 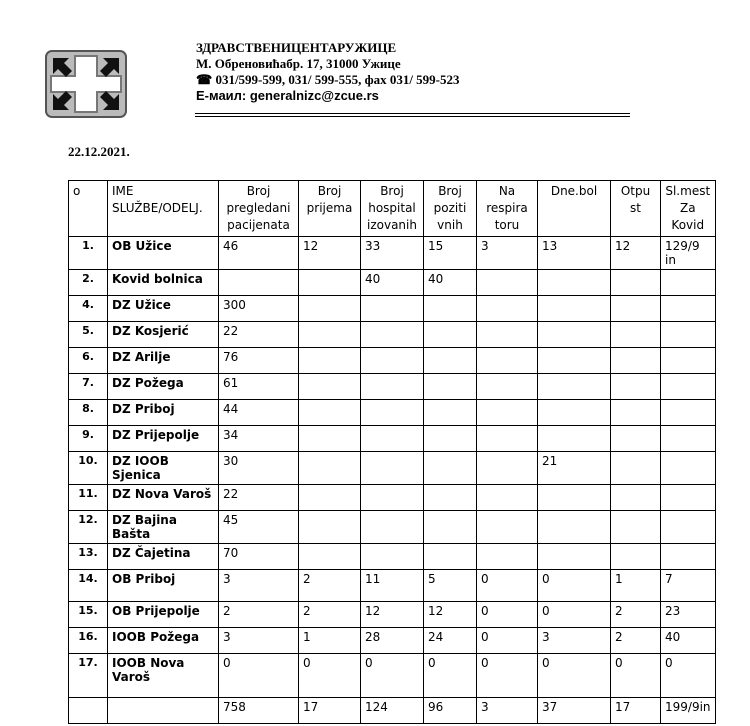 I want to click on table-row: 9. DZ Prijepolje 34, so click(x=392, y=438).